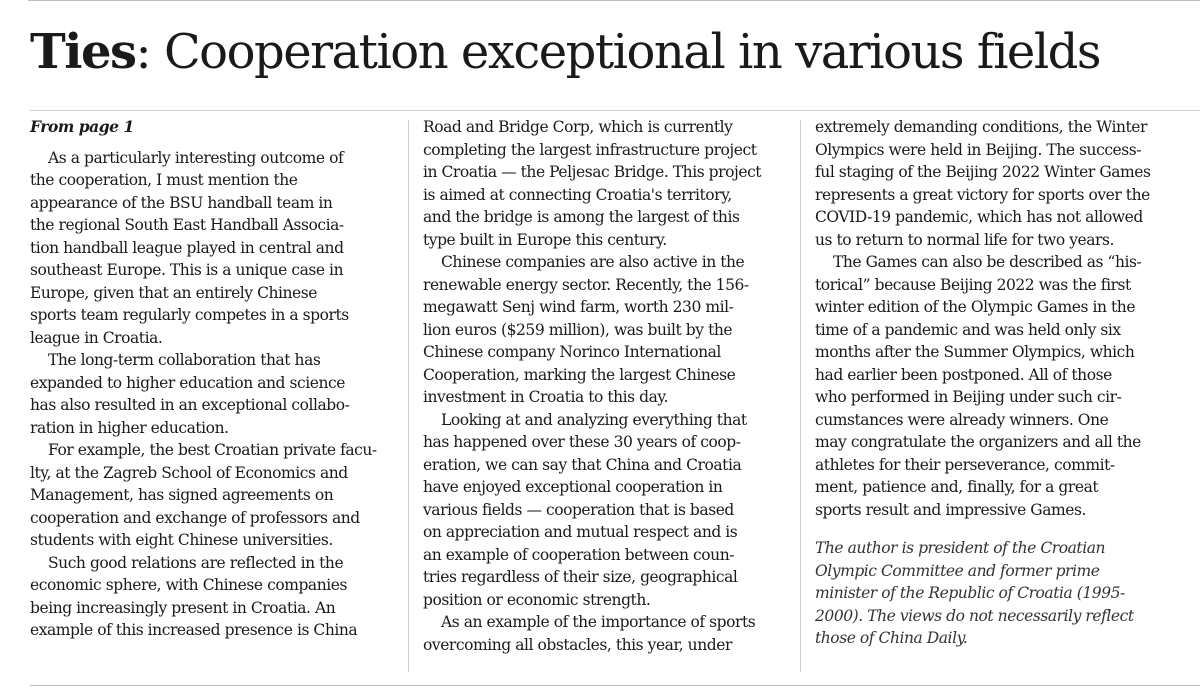 This screenshot has width=1200, height=695. Describe the element at coordinates (546, 397) in the screenshot. I see `text-line: investment in Croatia to this day.` at that location.